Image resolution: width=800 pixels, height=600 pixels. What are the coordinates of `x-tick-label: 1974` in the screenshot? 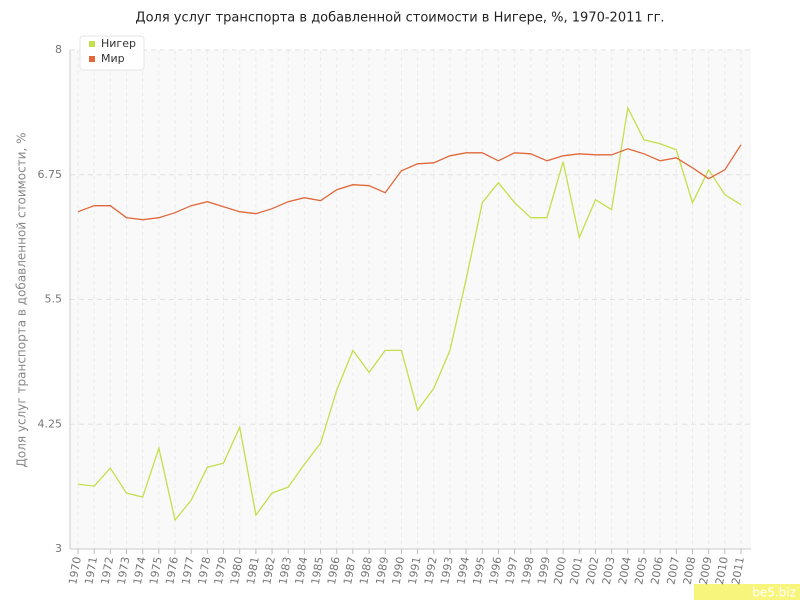 It's located at (140, 571).